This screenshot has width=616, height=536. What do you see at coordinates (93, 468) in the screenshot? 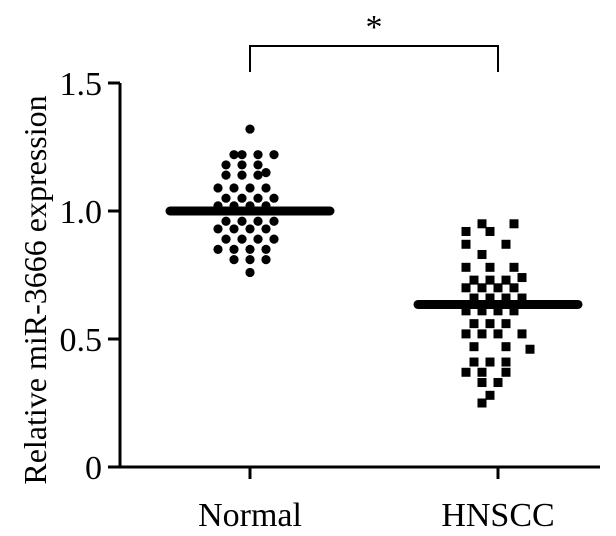
I see `y-tick-label: 0` at bounding box center [93, 468].